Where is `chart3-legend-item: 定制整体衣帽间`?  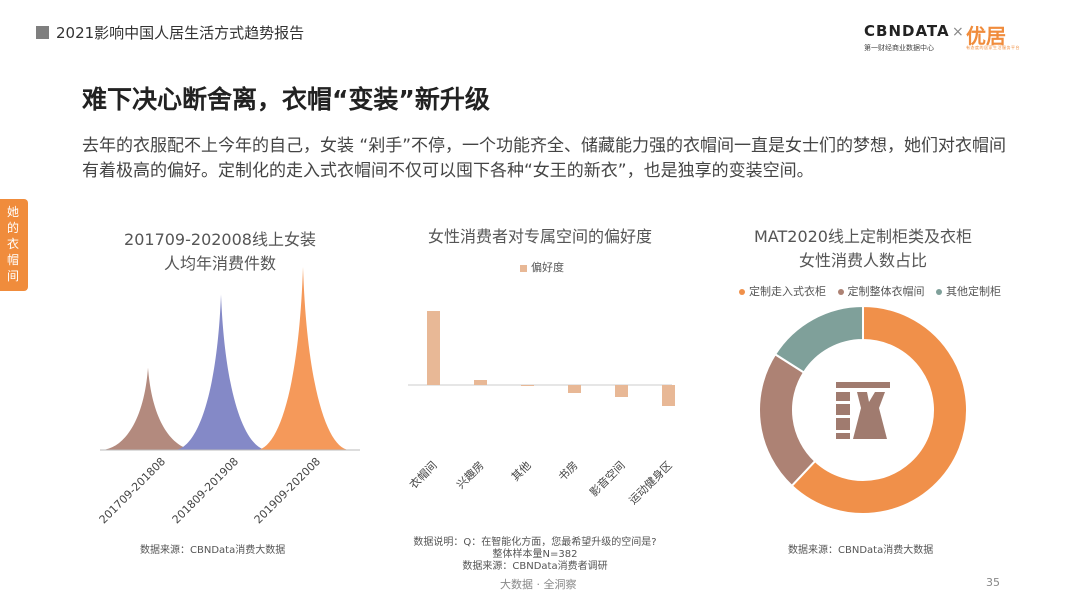
chart3-legend-item: 定制整体衣帽间 is located at coordinates (881, 291).